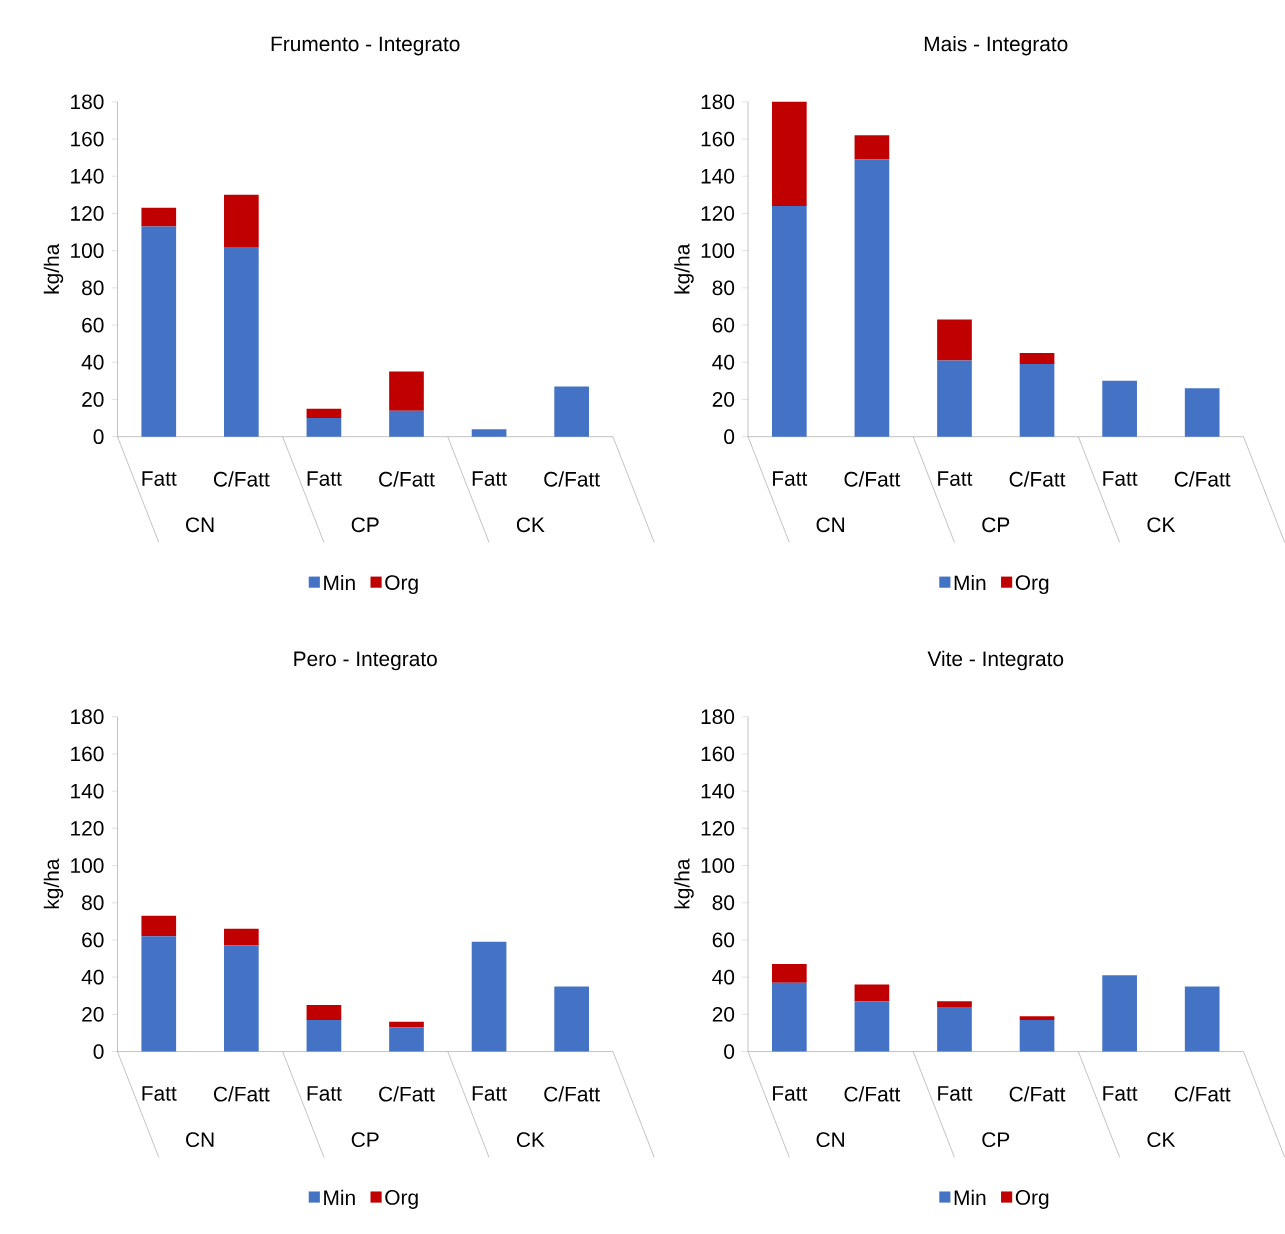 This screenshot has width=1285, height=1234. What do you see at coordinates (365, 661) in the screenshot?
I see `chart-title: Pero - Integrato` at bounding box center [365, 661].